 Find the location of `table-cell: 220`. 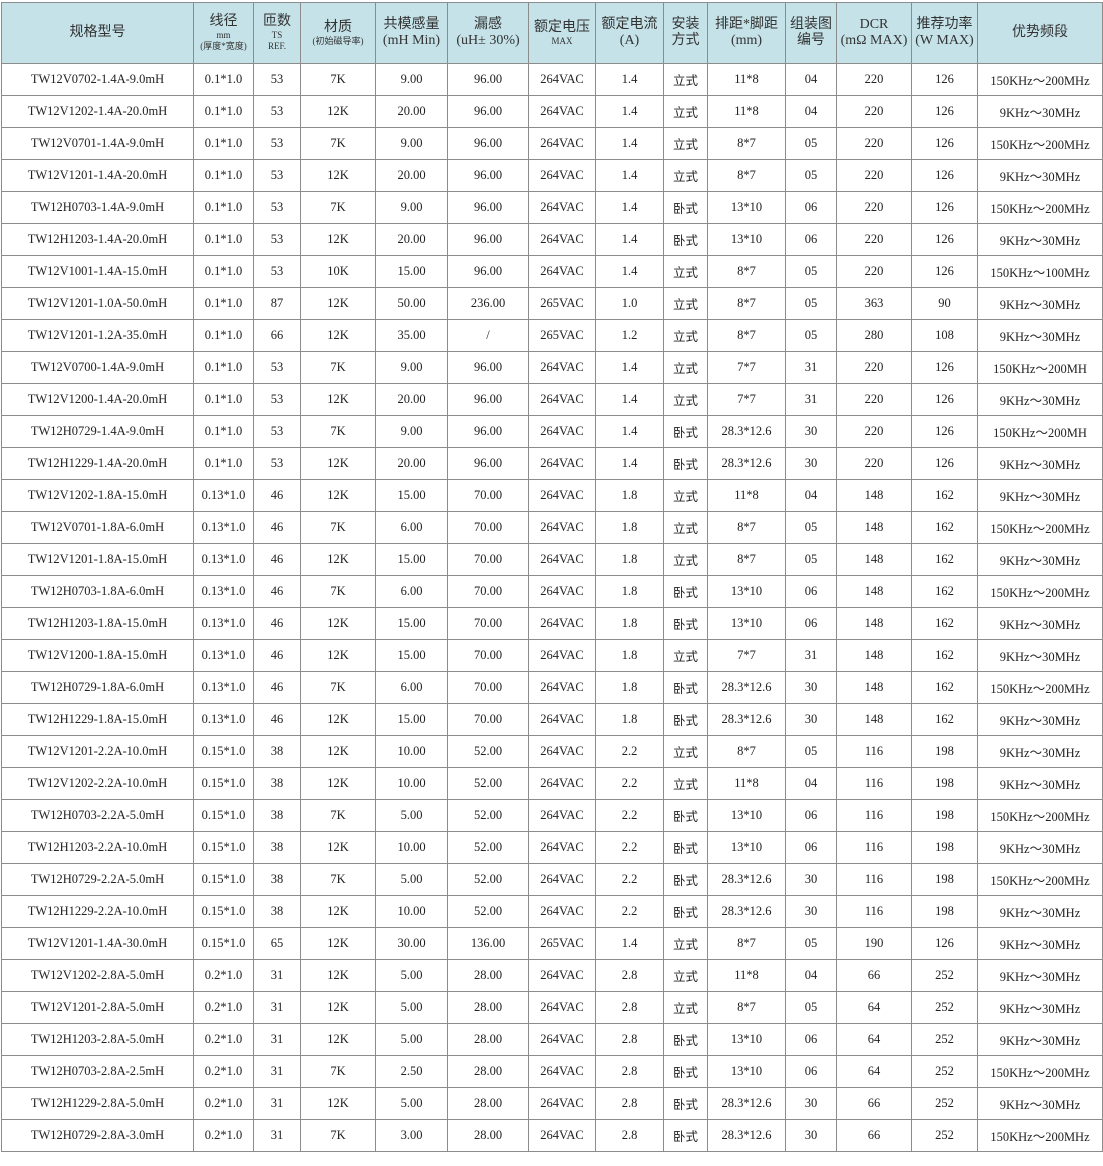

table-cell: 220 is located at coordinates (874, 271).